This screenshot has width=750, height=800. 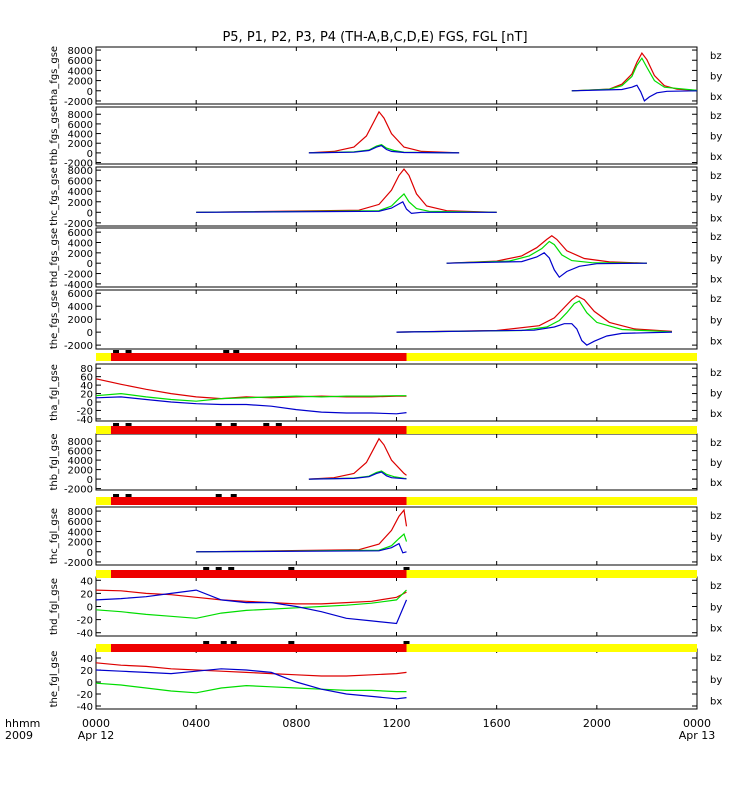 What do you see at coordinates (697, 723) in the screenshot?
I see `x-tick-label: 0000` at bounding box center [697, 723].